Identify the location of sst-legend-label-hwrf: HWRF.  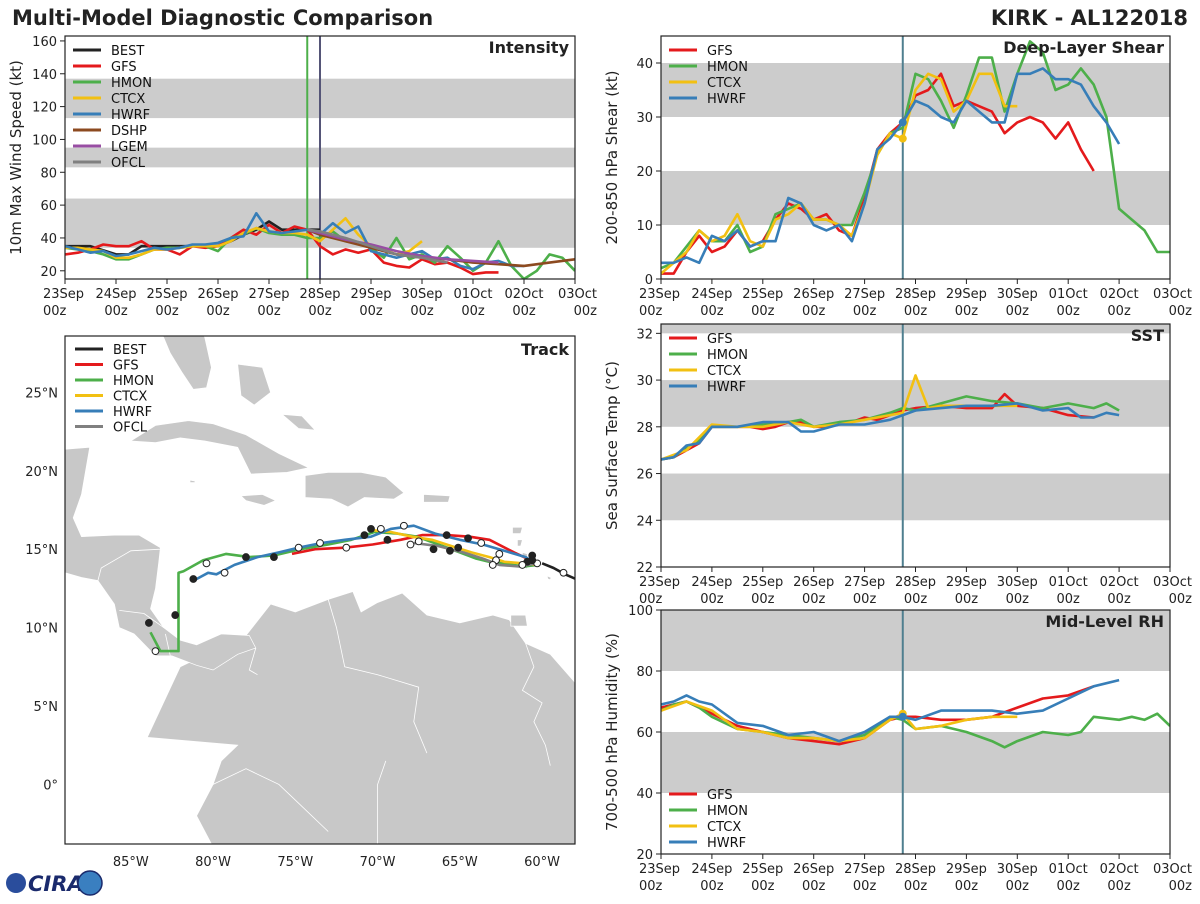
(726, 387).